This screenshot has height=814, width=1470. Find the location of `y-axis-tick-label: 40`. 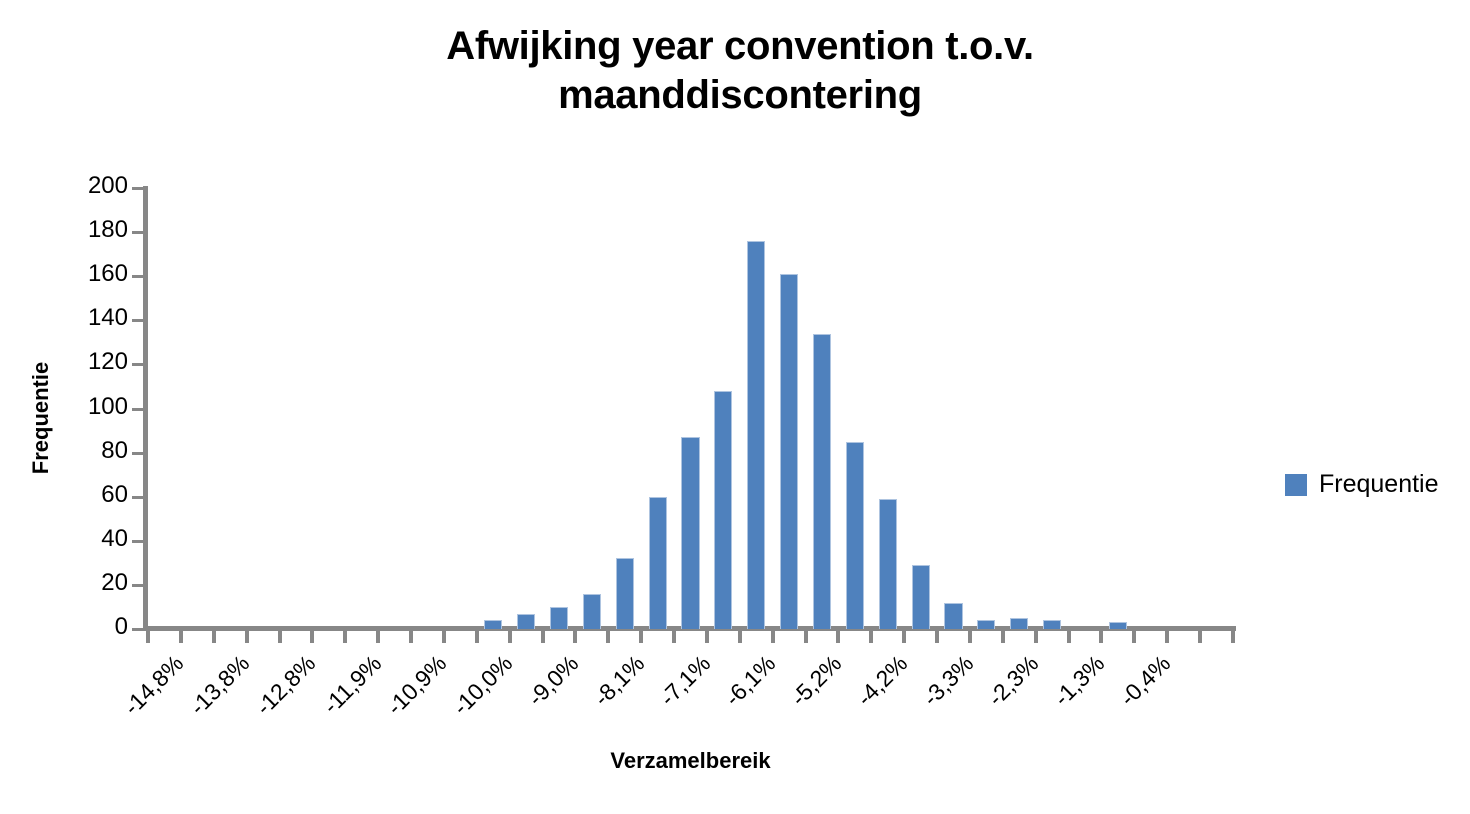

y-axis-tick-label: 40 is located at coordinates (114, 538).